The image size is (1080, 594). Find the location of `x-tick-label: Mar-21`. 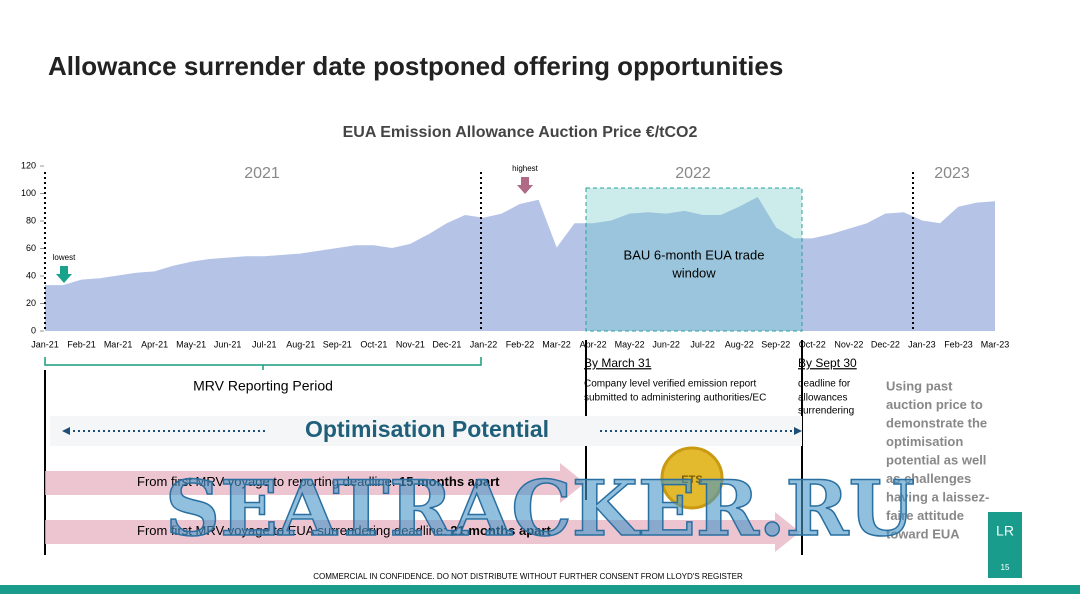

x-tick-label: Mar-21 is located at coordinates (118, 344).